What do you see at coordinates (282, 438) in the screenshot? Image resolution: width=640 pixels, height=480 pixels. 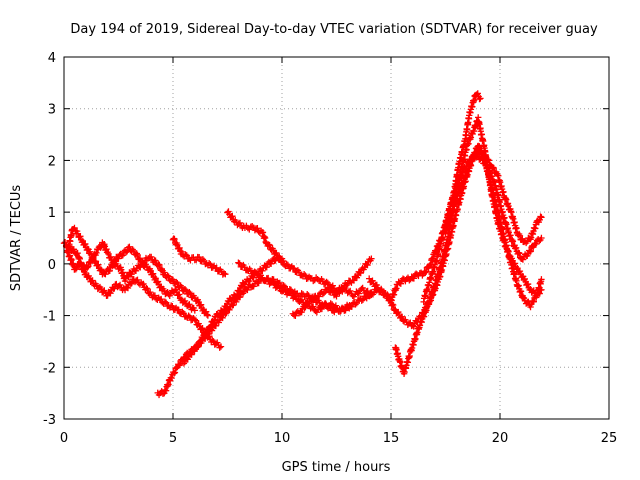 I see `x-tick-label: 10` at bounding box center [282, 438].